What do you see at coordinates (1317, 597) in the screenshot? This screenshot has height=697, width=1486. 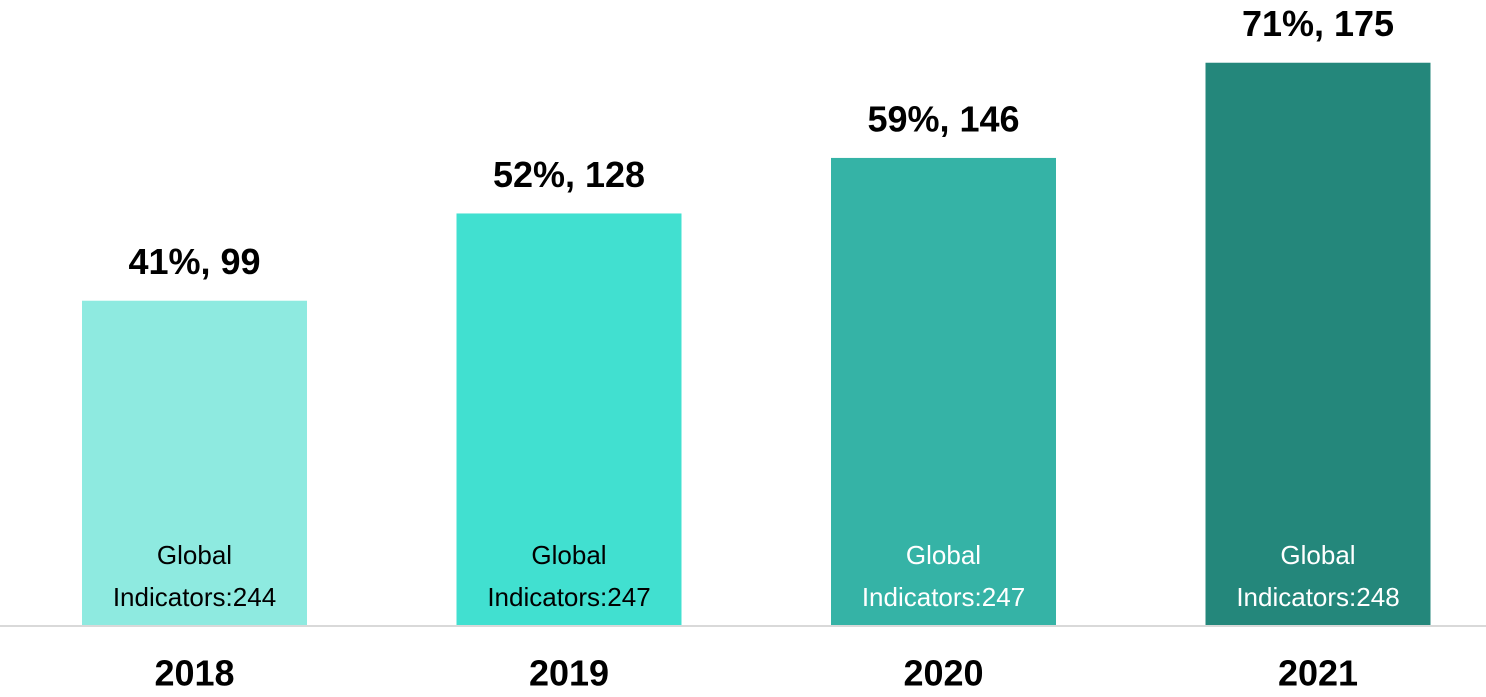 I see `inner-label: Indicators:248` at bounding box center [1317, 597].